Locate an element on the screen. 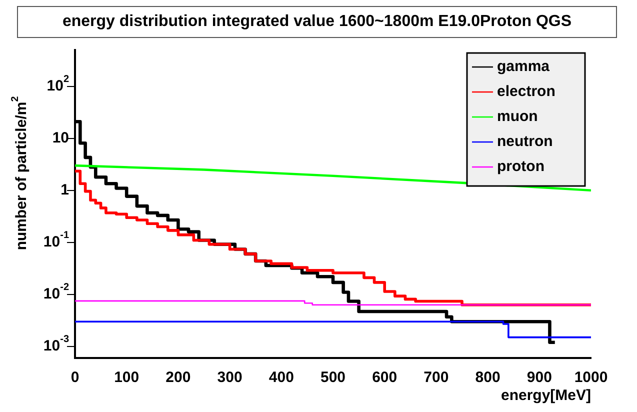 The image size is (637, 412). legend-label: electron is located at coordinates (526, 91).